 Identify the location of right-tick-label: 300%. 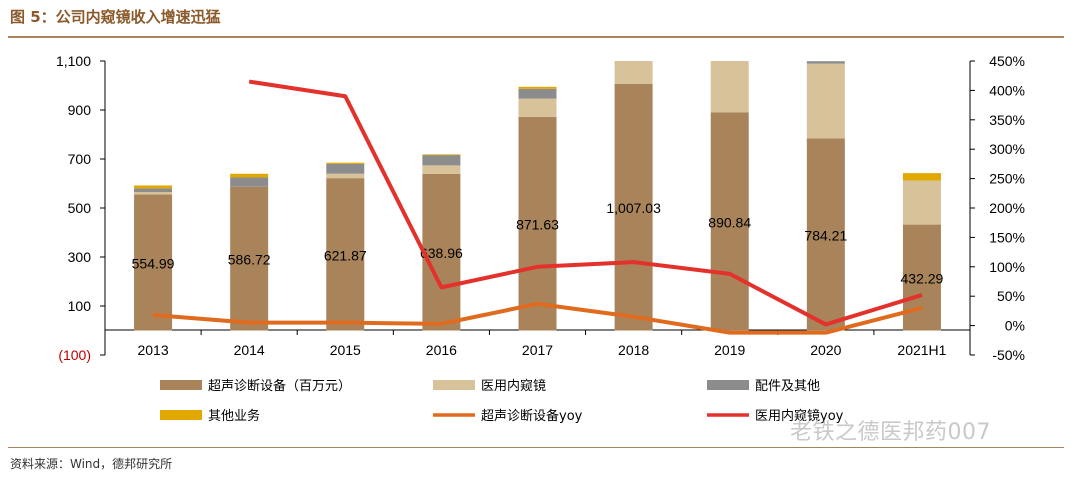
(1007, 149).